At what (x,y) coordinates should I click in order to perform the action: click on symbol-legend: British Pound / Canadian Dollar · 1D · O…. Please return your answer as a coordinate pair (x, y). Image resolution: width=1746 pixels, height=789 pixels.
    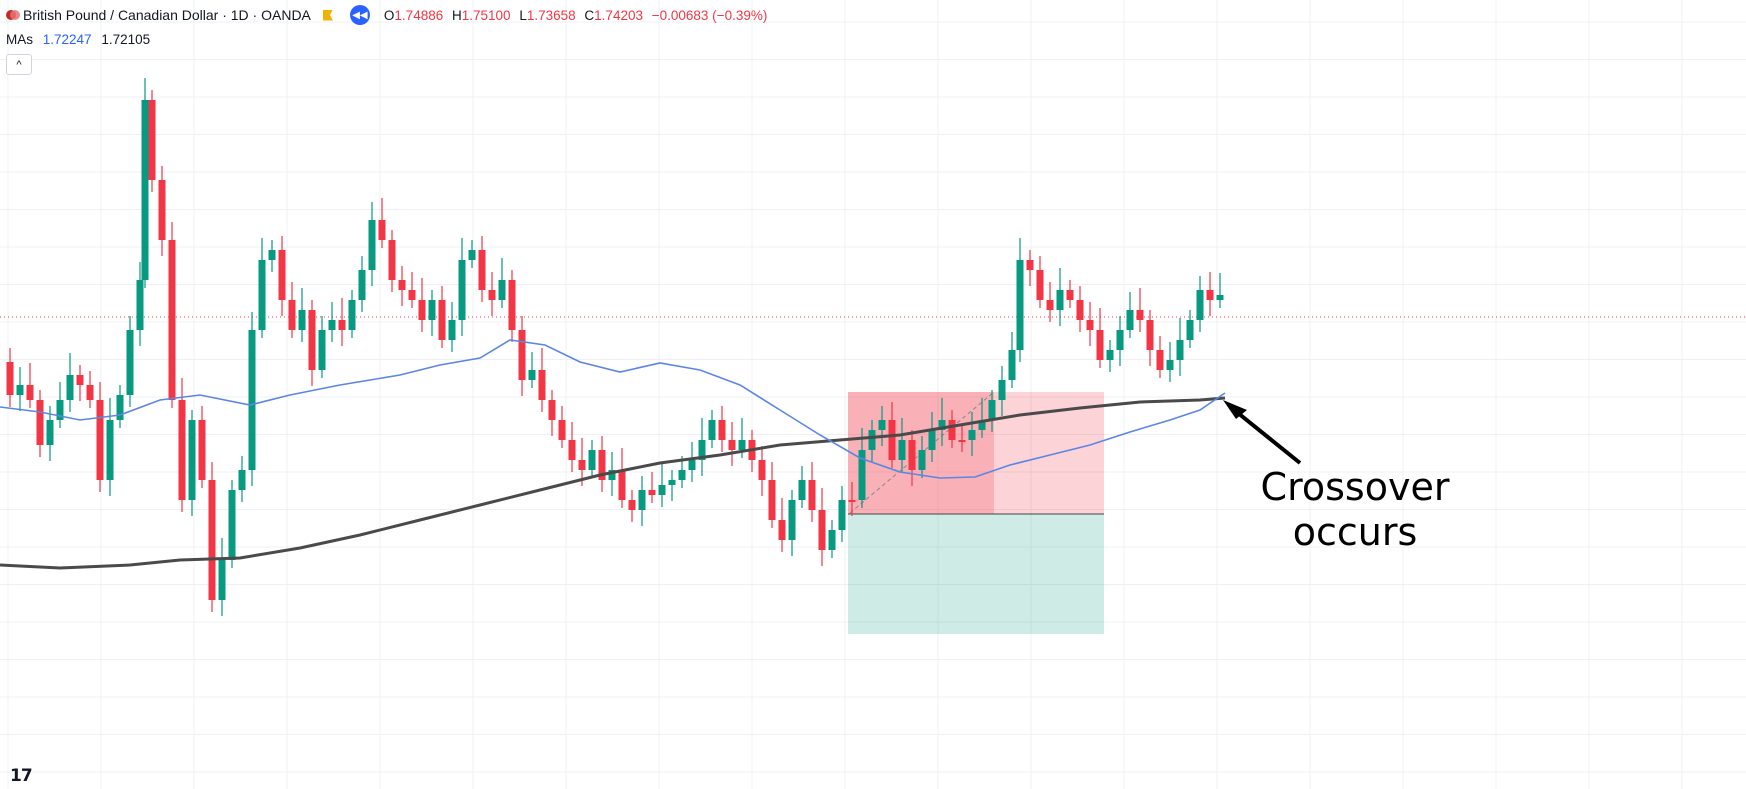
    Looking at the image, I should click on (386, 15).